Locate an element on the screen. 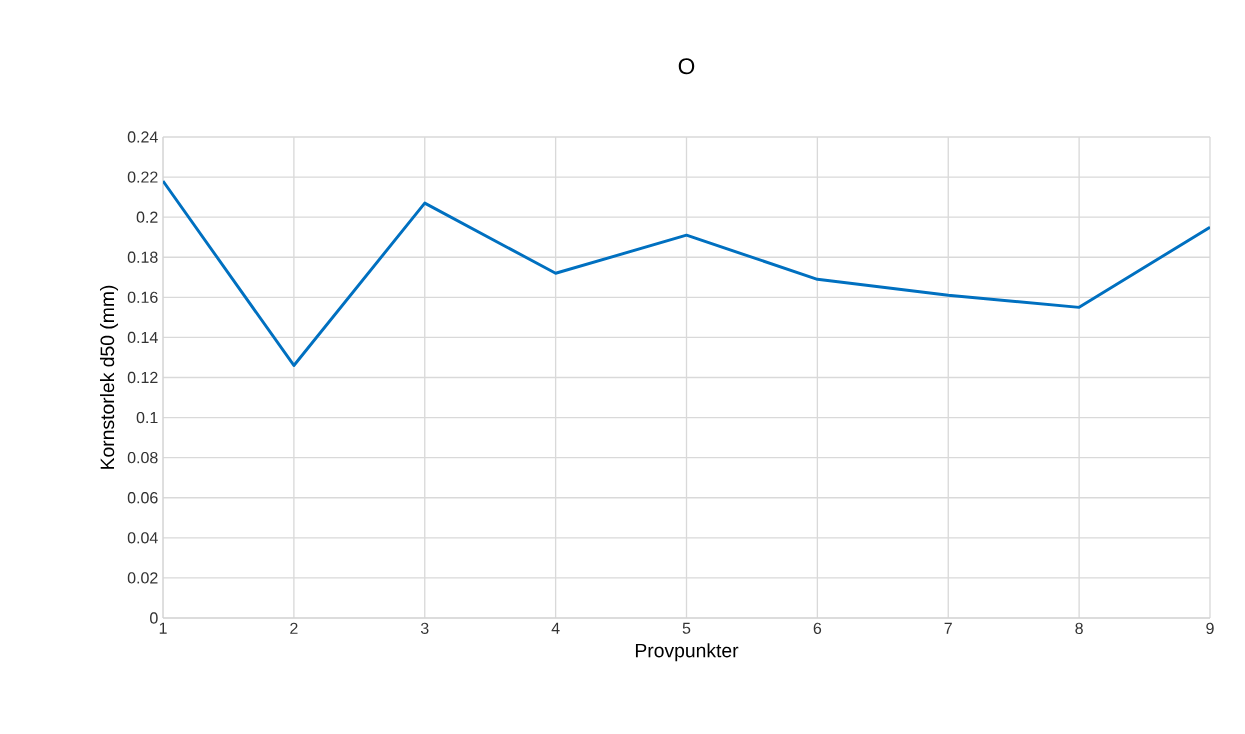  x-axis-title: Provpunkter is located at coordinates (687, 652).